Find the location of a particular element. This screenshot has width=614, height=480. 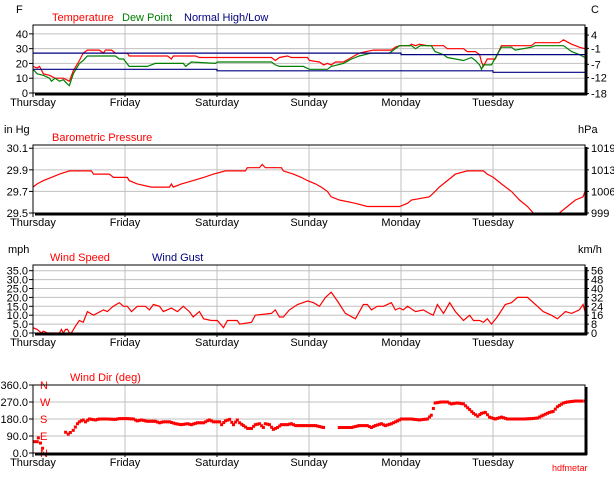

y-tick-label: 0.0 is located at coordinates (20, 334).